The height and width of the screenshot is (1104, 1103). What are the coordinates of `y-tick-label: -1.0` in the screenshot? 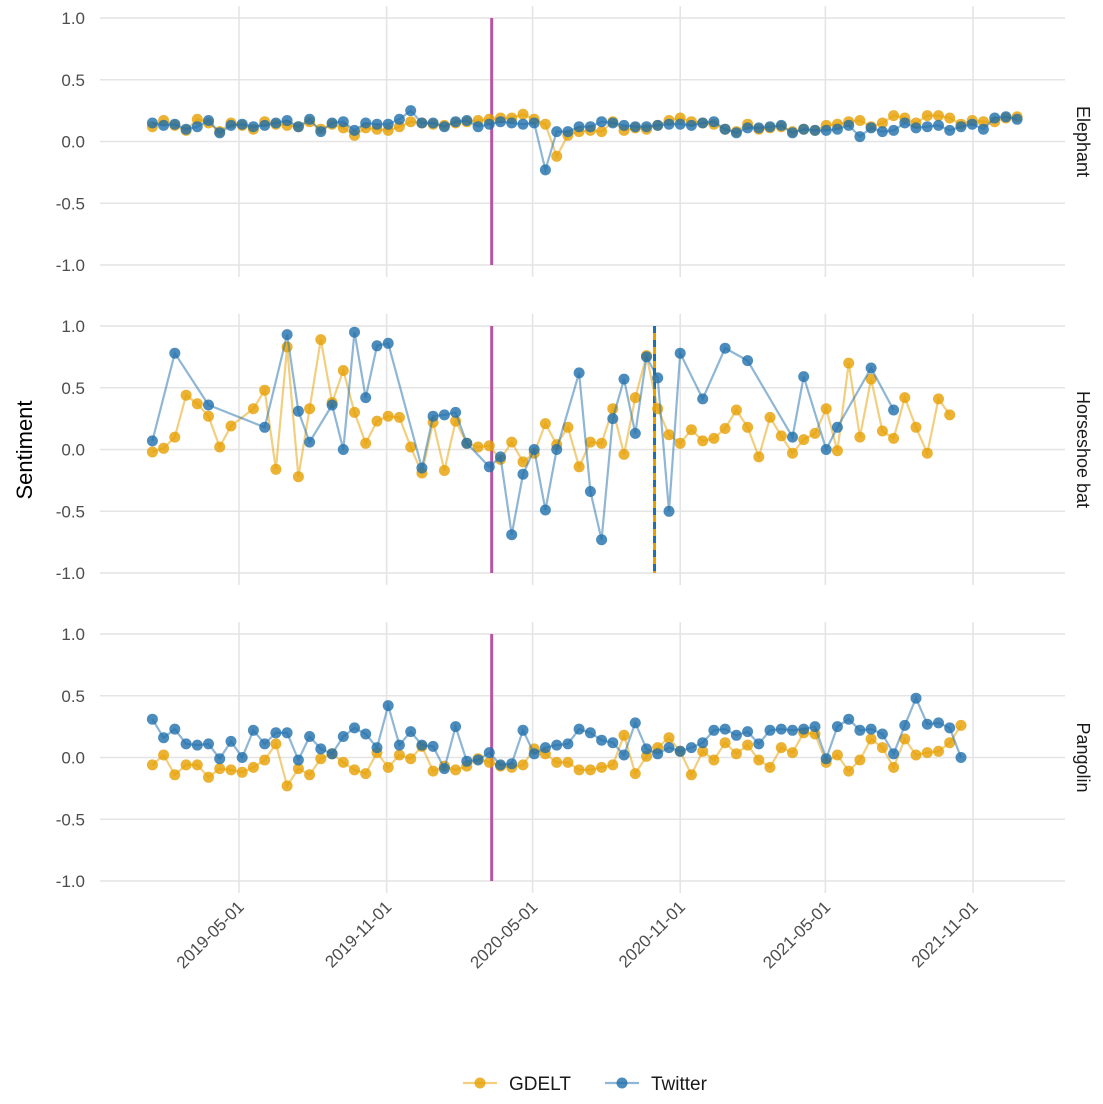 It's located at (70, 573).